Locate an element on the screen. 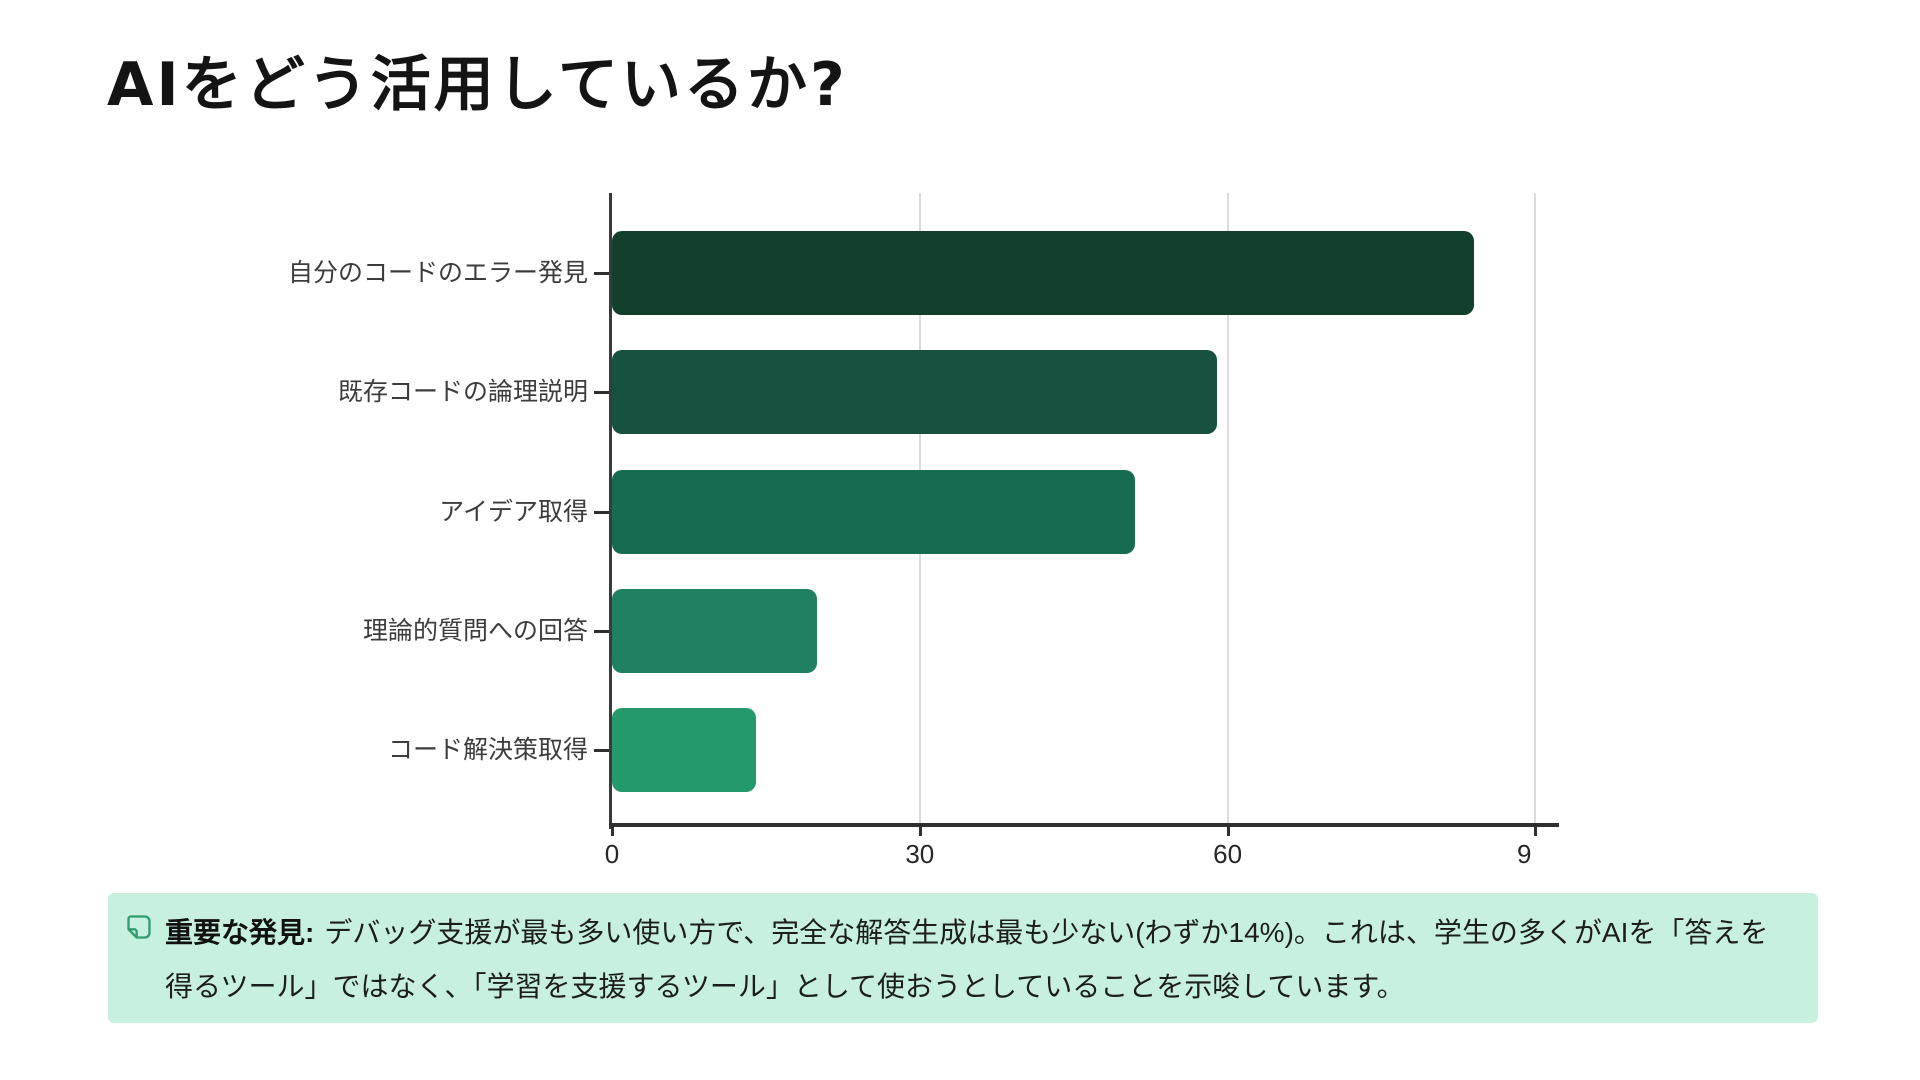  x-tick-label: 60 is located at coordinates (1228, 854).